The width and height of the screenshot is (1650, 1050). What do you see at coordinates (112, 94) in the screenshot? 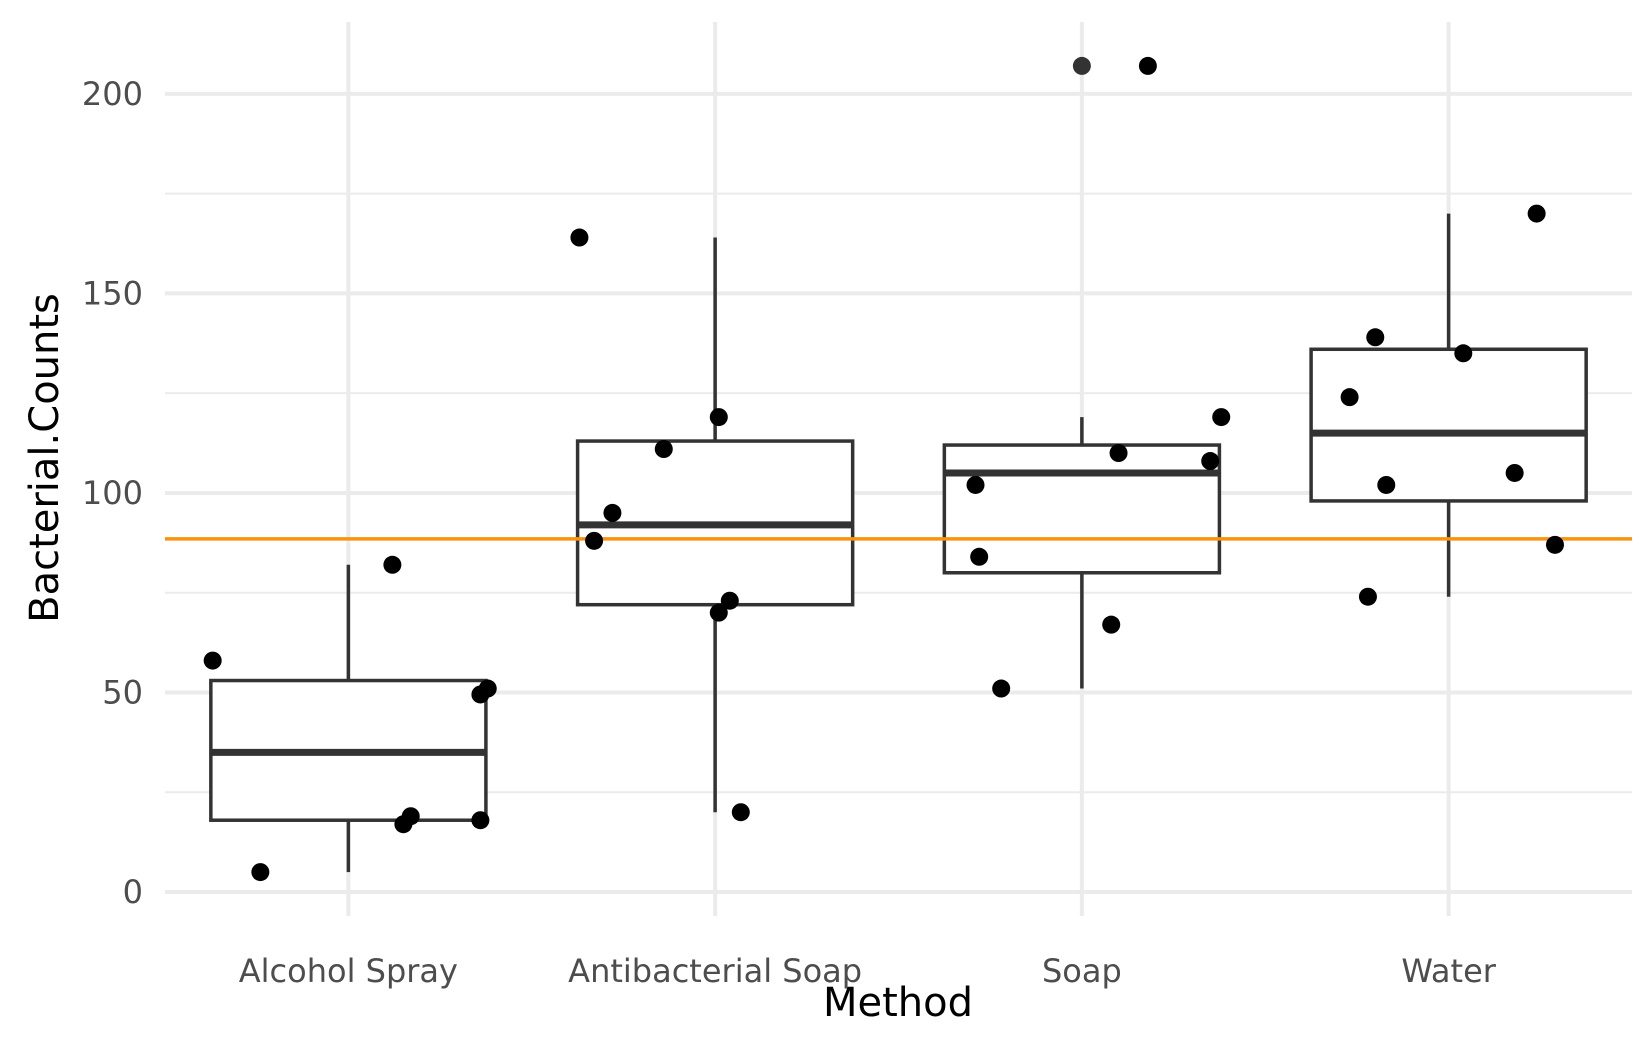
I see `y-tick-label: 200` at bounding box center [112, 94].